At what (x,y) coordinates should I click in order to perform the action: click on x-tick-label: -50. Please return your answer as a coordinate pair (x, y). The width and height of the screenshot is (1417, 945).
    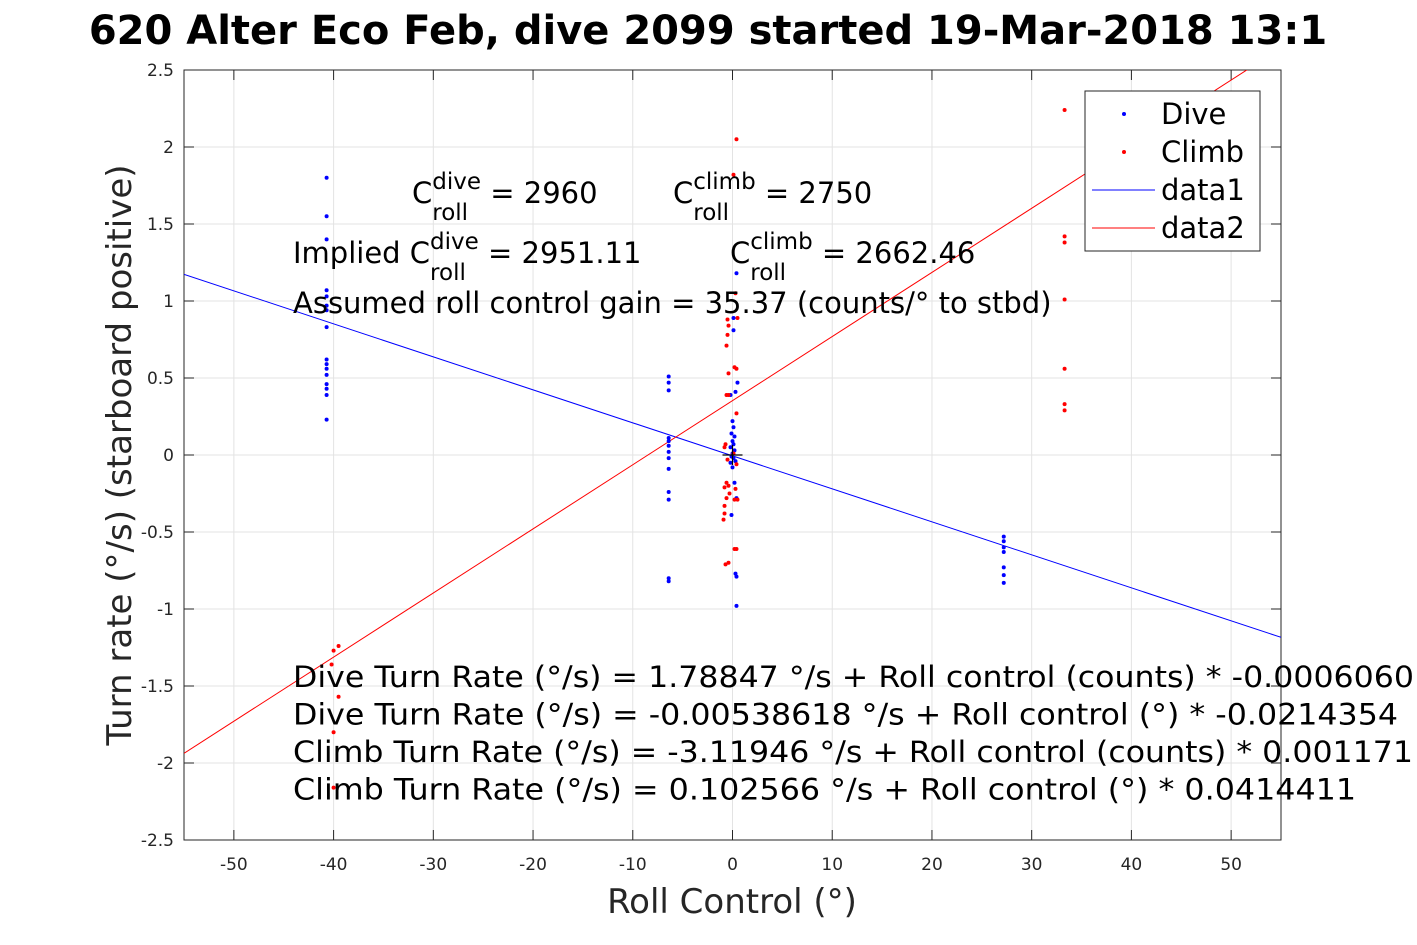
    Looking at the image, I should click on (234, 865).